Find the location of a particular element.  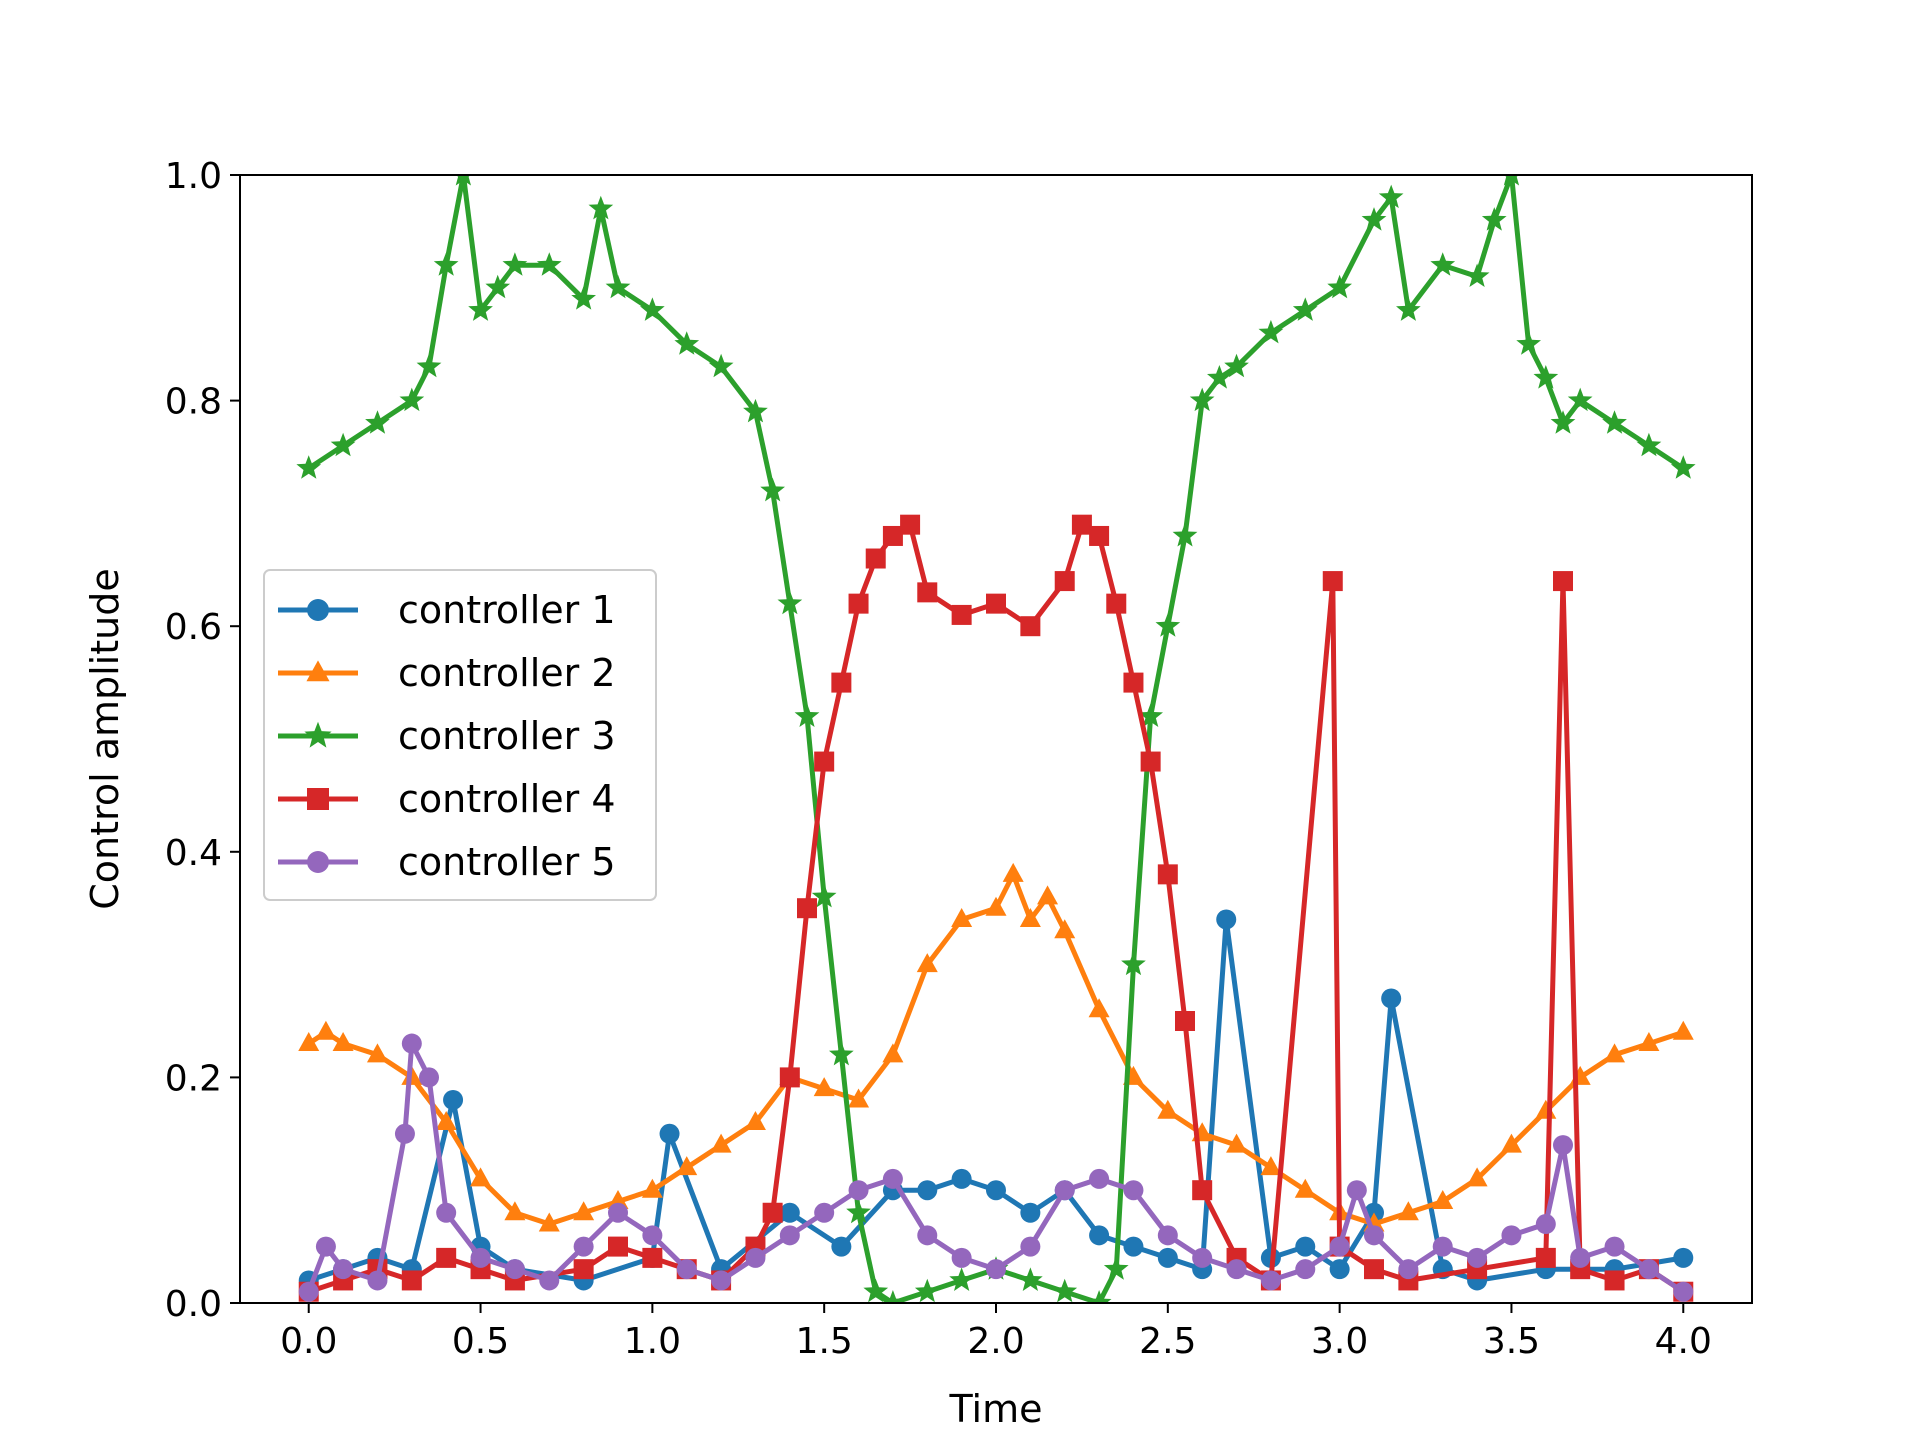

series-line is located at coordinates (995, 1167).